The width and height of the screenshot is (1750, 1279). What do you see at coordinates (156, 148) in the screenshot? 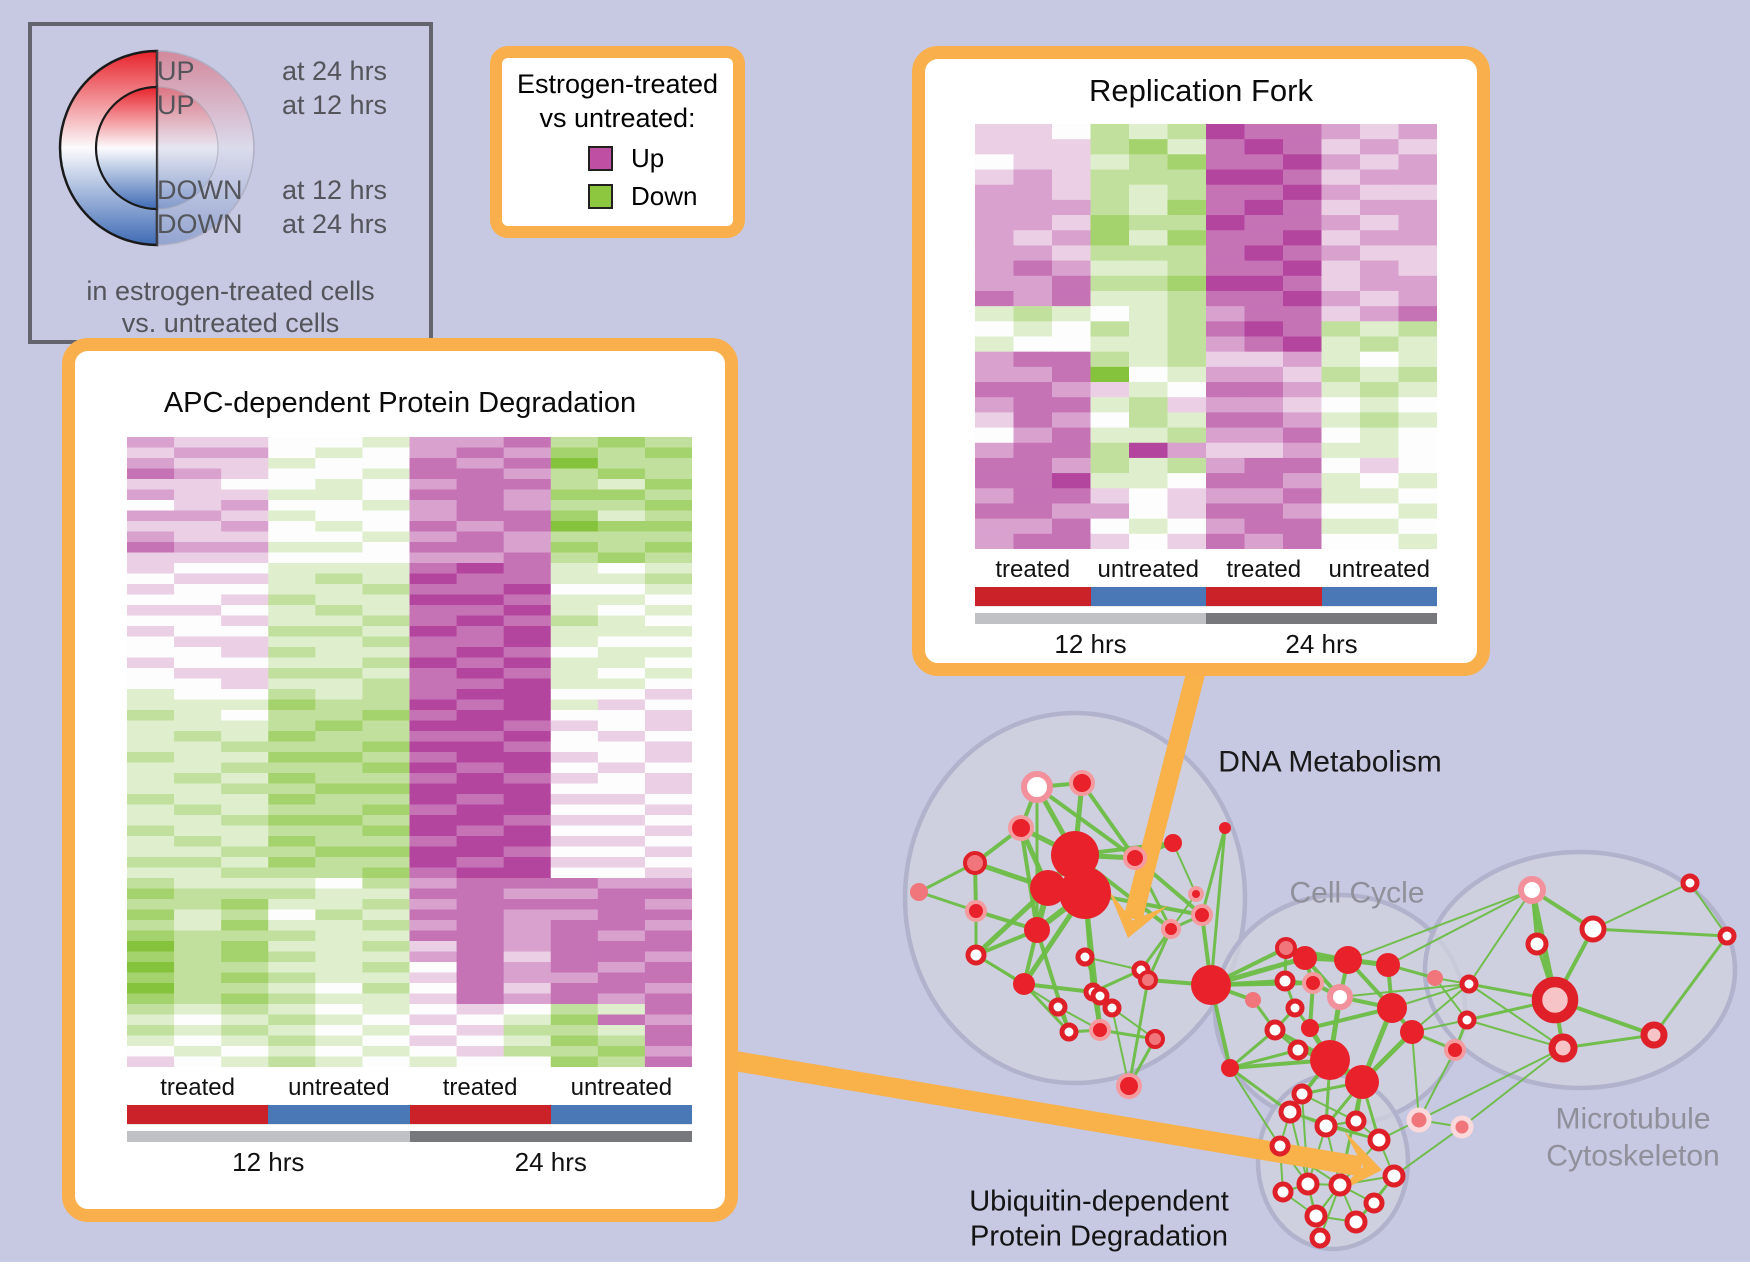
I see `updown-gradient-circle-icon` at bounding box center [156, 148].